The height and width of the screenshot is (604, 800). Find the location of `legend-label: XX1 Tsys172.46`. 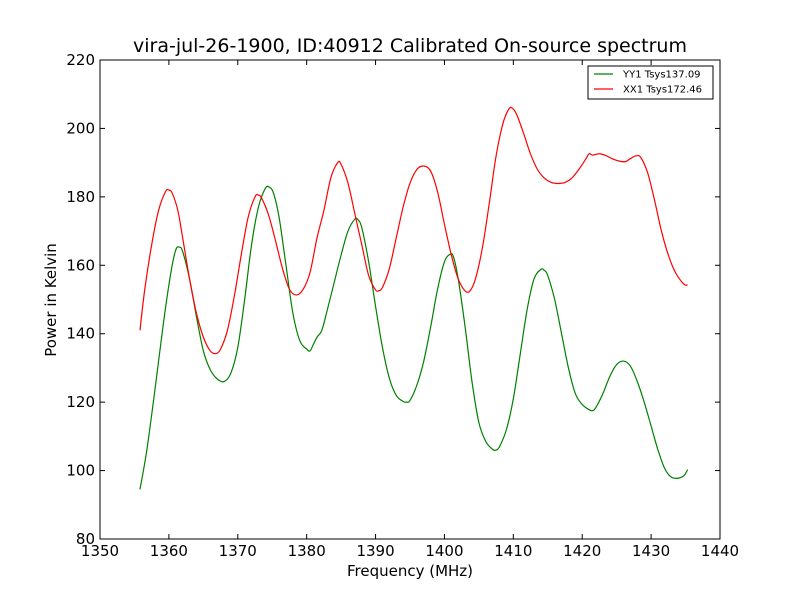

legend-label: XX1 Tsys172.46 is located at coordinates (662, 90).